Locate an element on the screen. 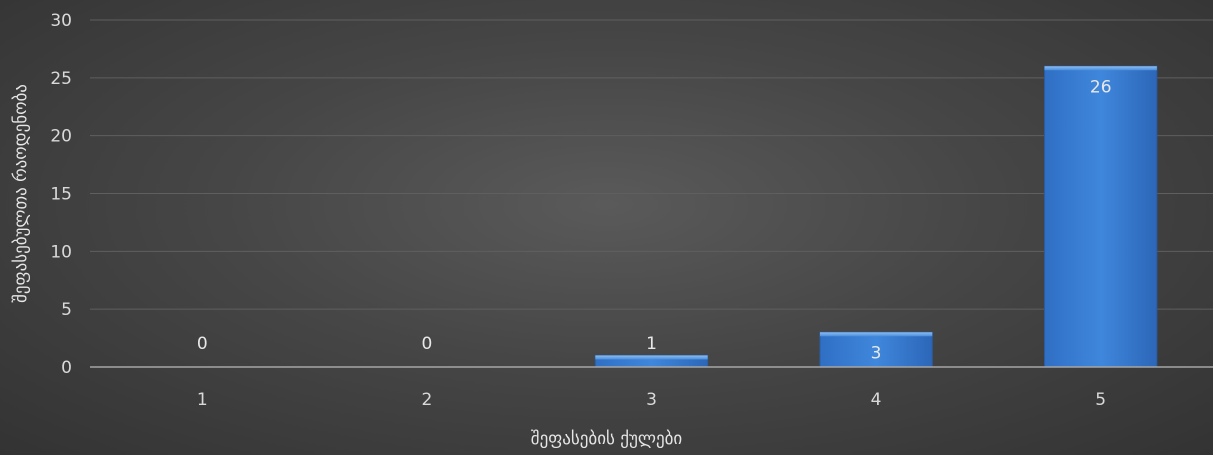 Image resolution: width=1213 pixels, height=455 pixels. y-tick-label: 15 is located at coordinates (61, 195).